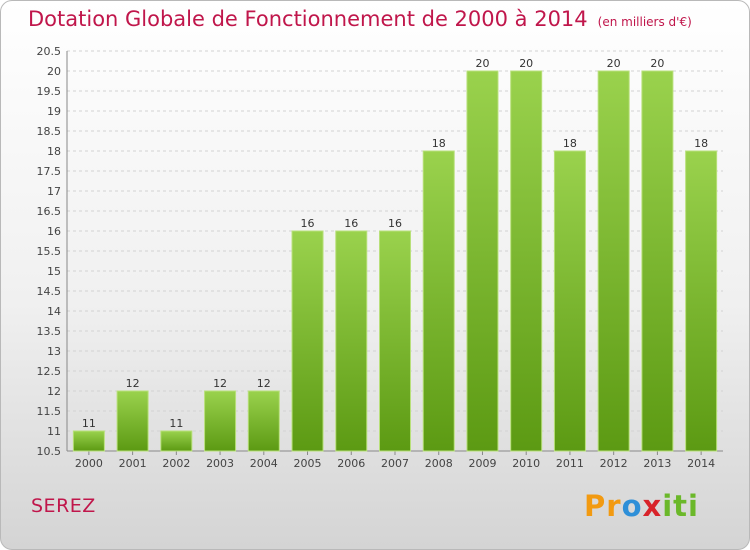  Describe the element at coordinates (54, 351) in the screenshot. I see `y-tick-label: 13` at that location.